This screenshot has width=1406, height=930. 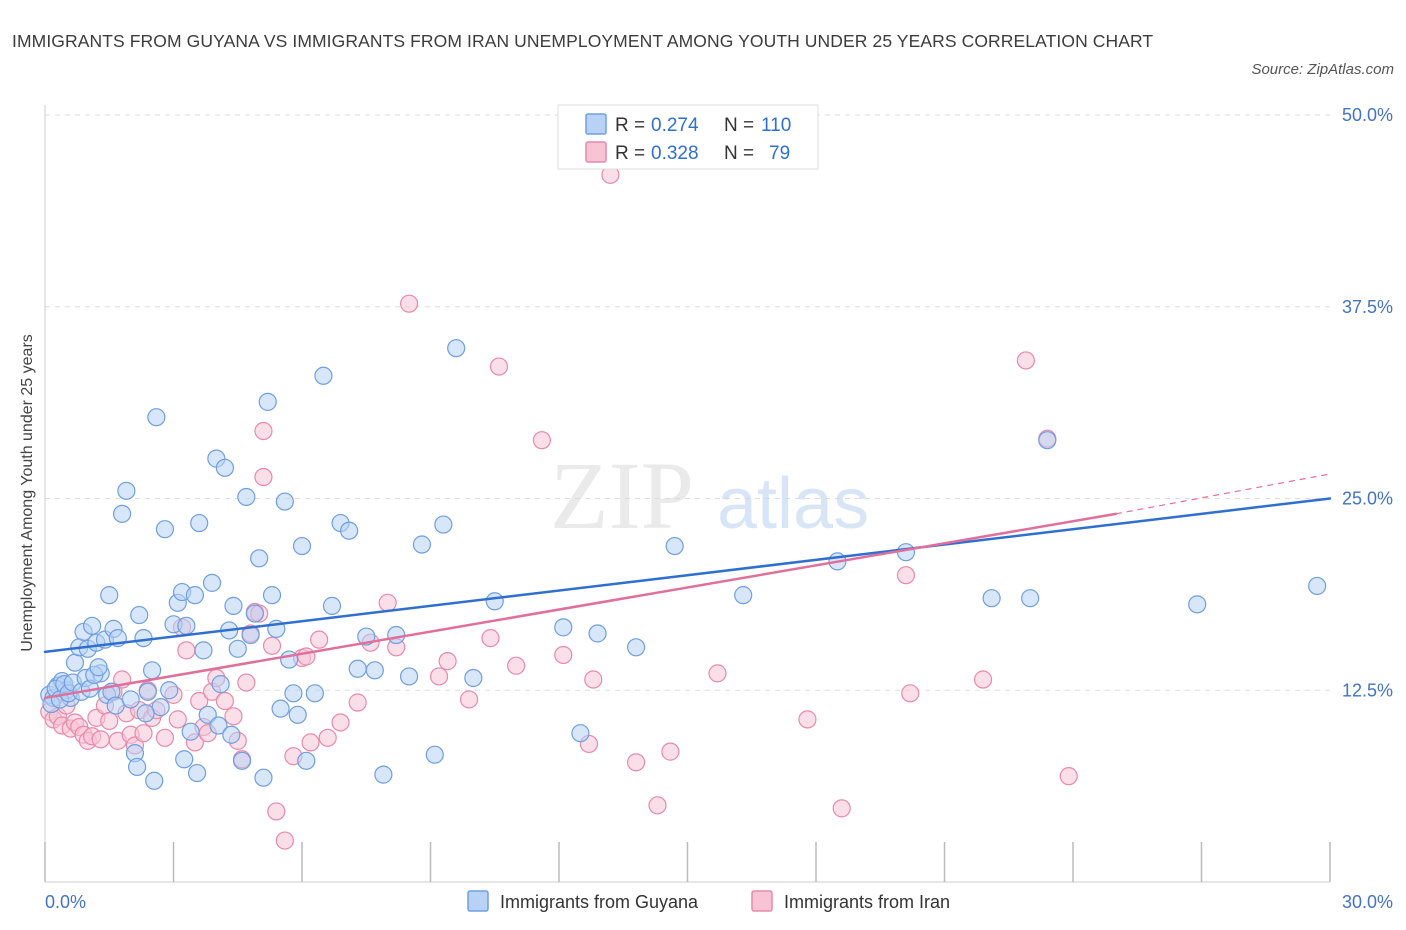 What do you see at coordinates (1223, 494) in the screenshot?
I see `iran-trend-extension` at bounding box center [1223, 494].